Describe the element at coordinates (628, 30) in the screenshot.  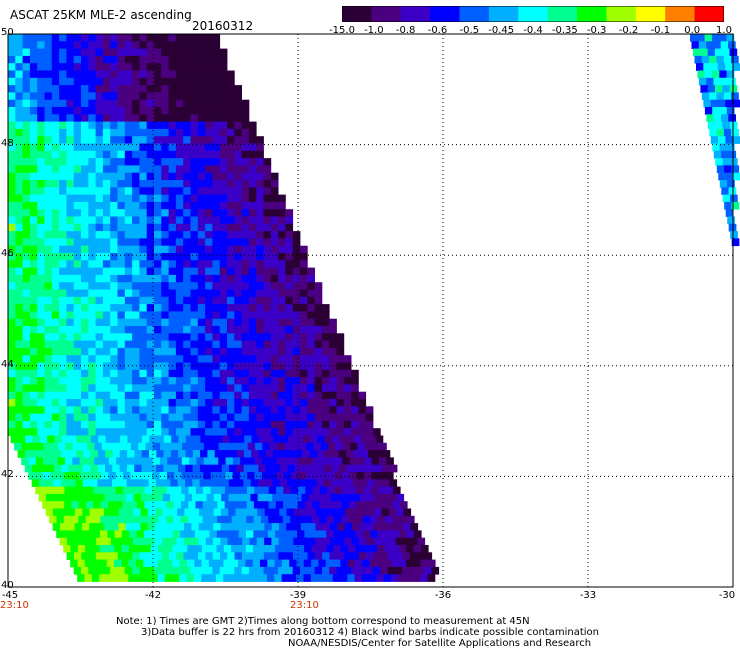
I see `colorbar-label: -0.2` at that location.